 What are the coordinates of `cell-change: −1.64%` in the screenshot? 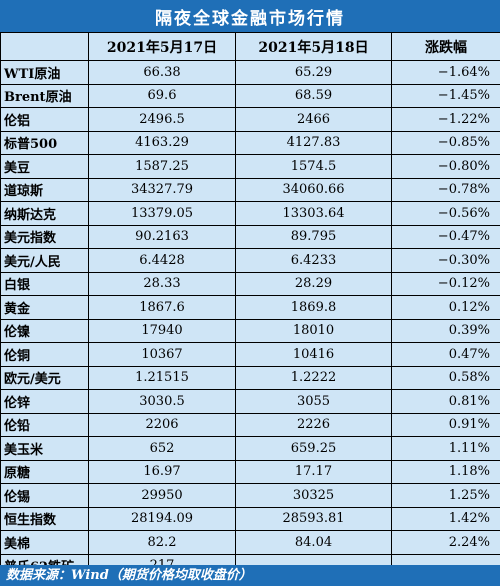 It's located at (445, 72).